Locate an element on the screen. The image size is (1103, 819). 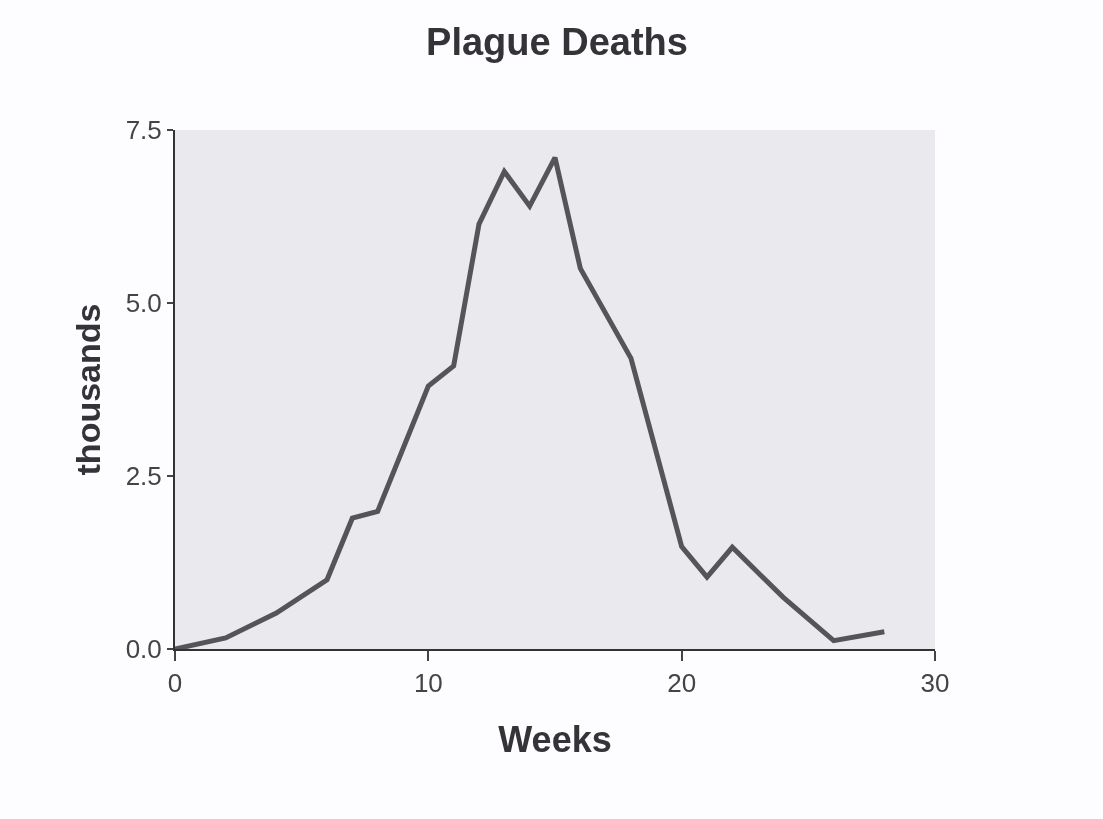
x-tick-label: 0 is located at coordinates (175, 683).